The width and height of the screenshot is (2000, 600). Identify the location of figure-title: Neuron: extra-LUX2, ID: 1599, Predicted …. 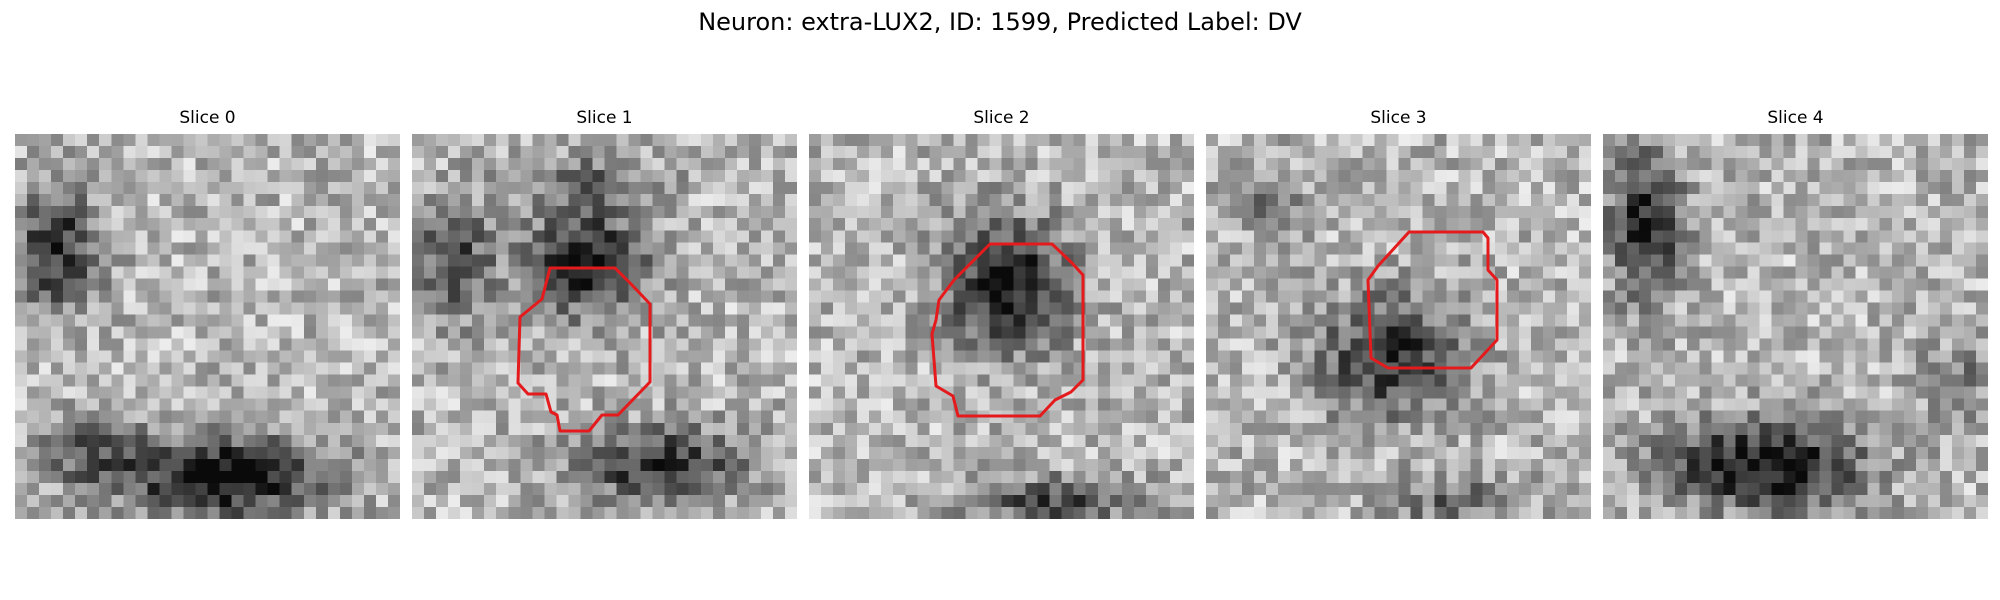
(1000, 22).